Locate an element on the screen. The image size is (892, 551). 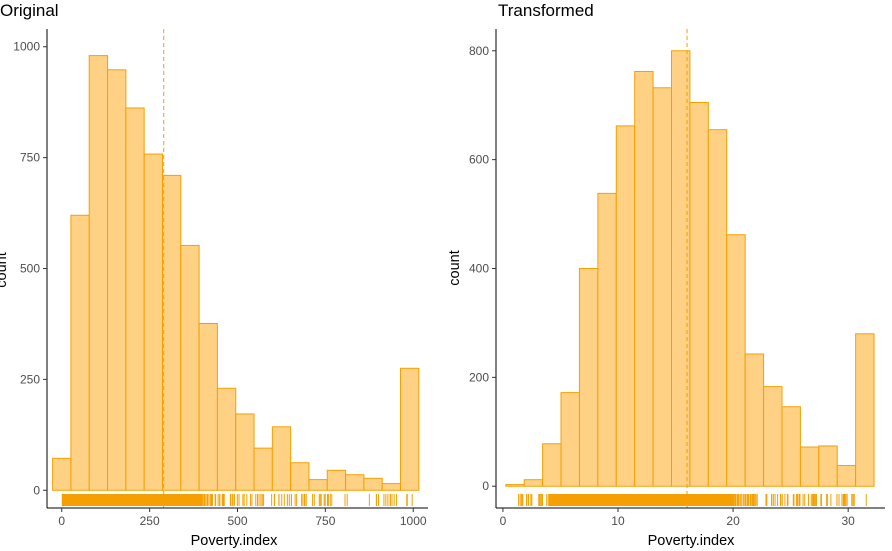
y-tick-label: 800 is located at coordinates (479, 51).